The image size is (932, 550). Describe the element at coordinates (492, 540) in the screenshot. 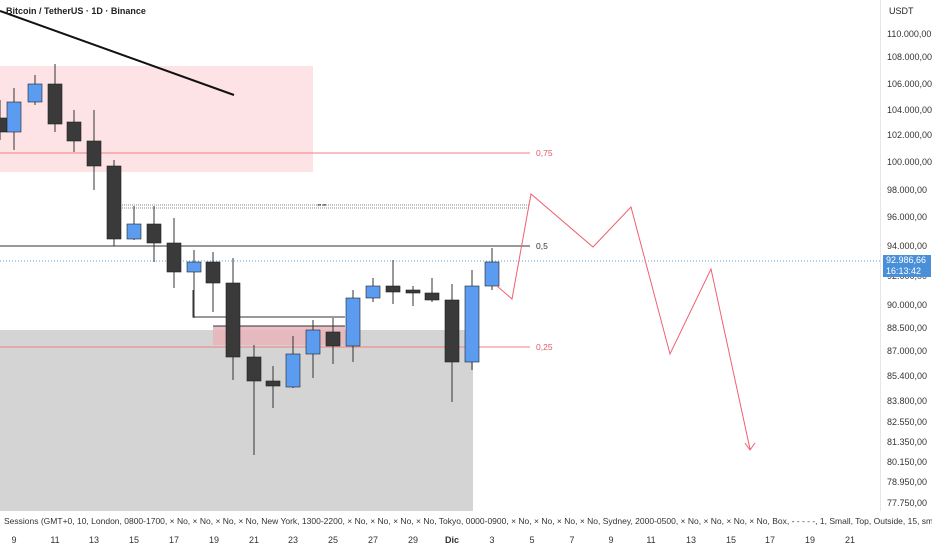

I see `time-label: 3` at that location.